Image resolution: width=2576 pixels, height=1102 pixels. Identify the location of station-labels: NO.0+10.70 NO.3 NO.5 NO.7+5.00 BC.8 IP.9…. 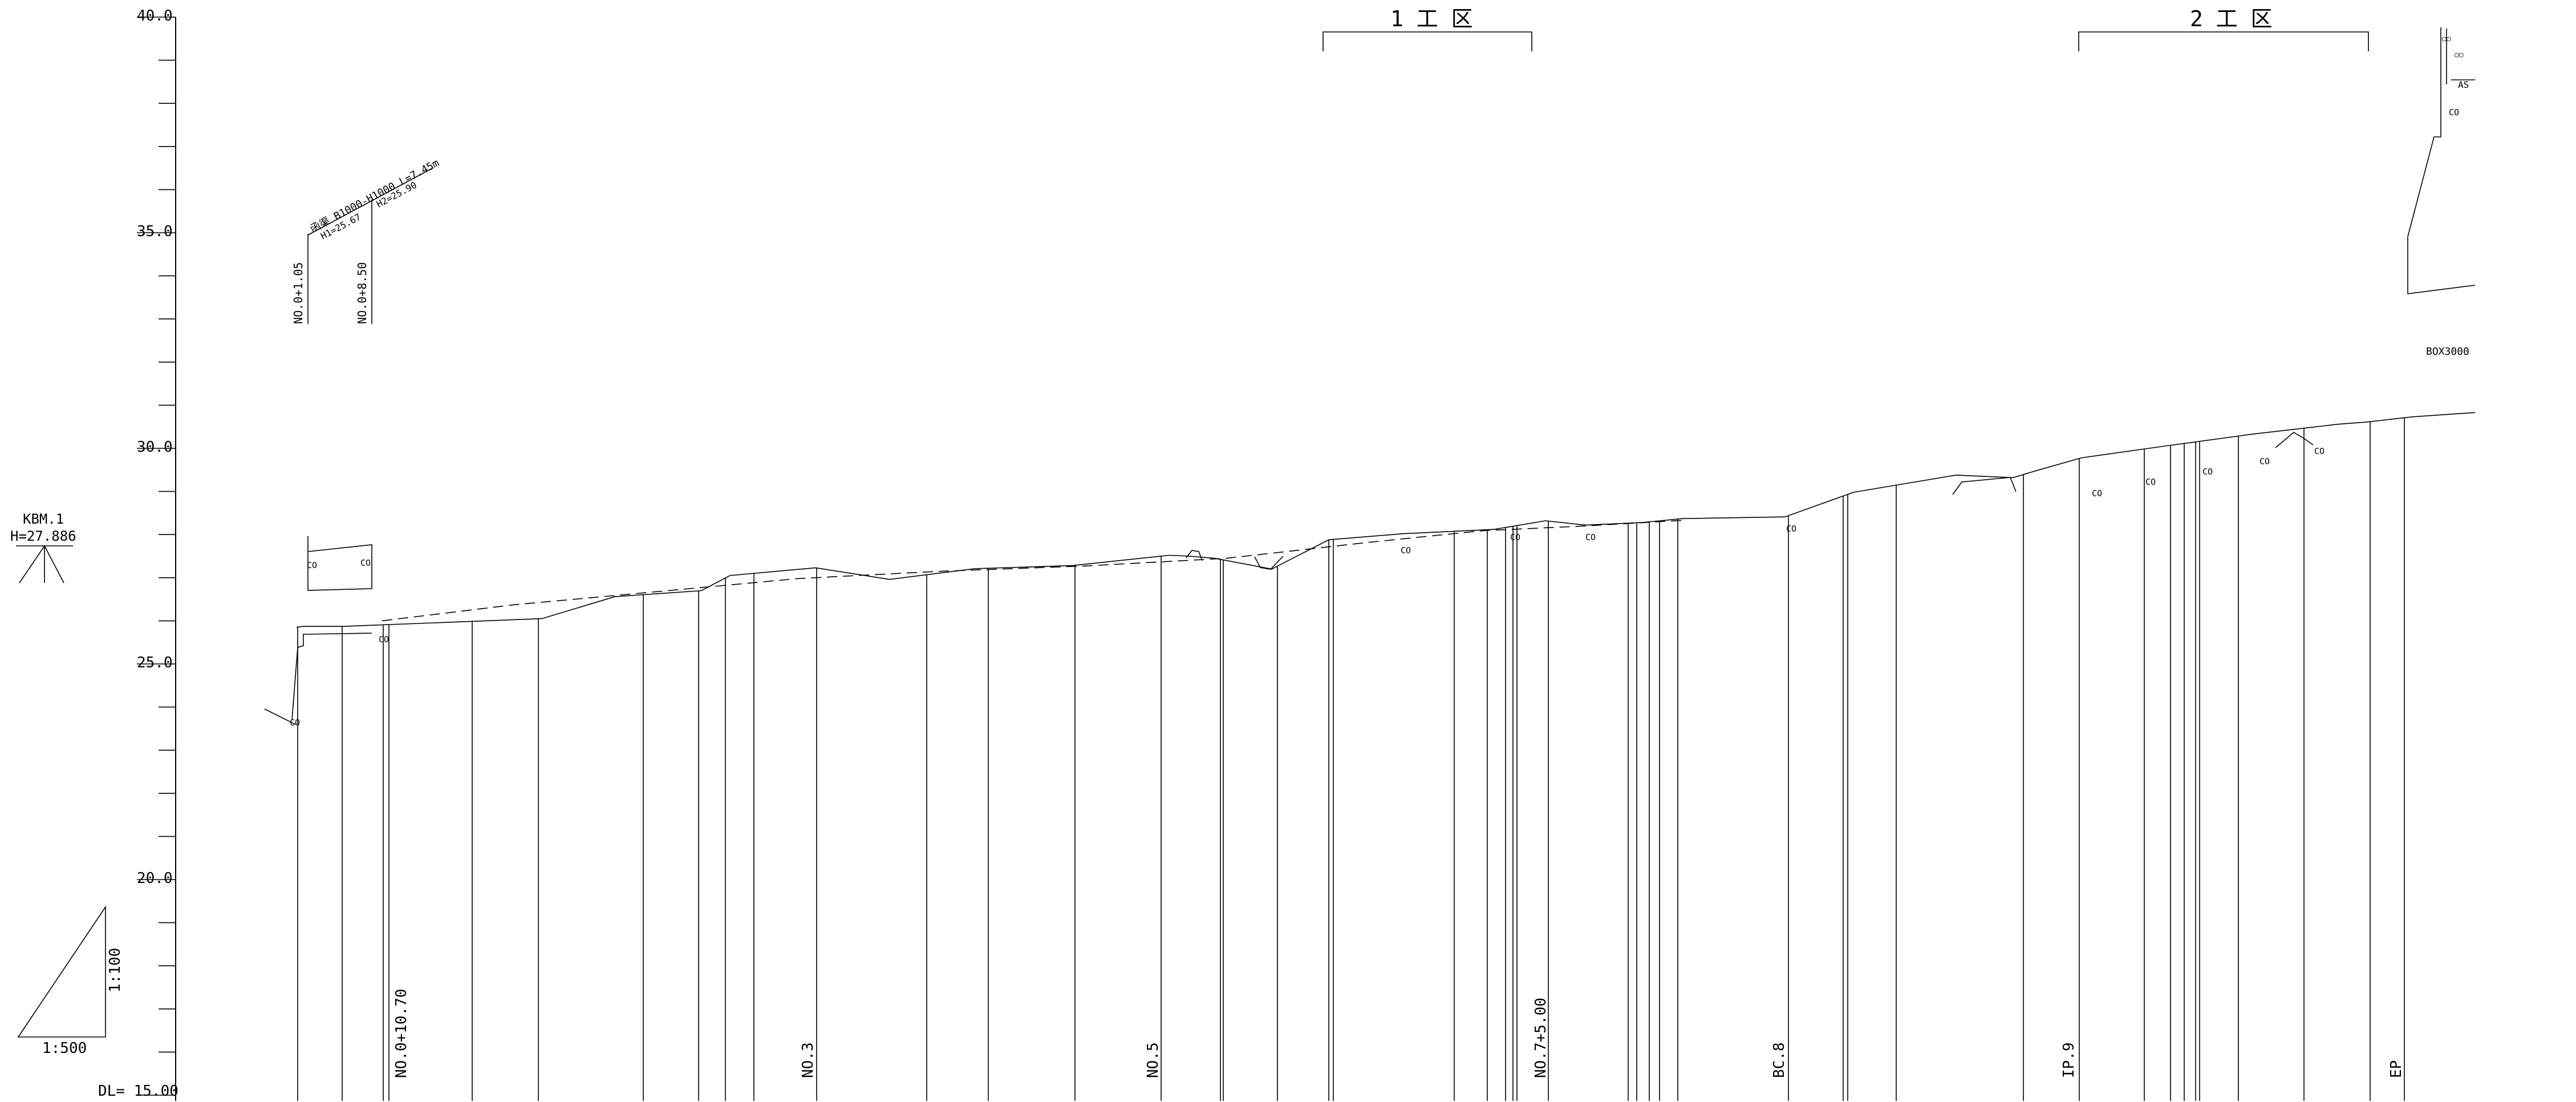
(1399, 1033).